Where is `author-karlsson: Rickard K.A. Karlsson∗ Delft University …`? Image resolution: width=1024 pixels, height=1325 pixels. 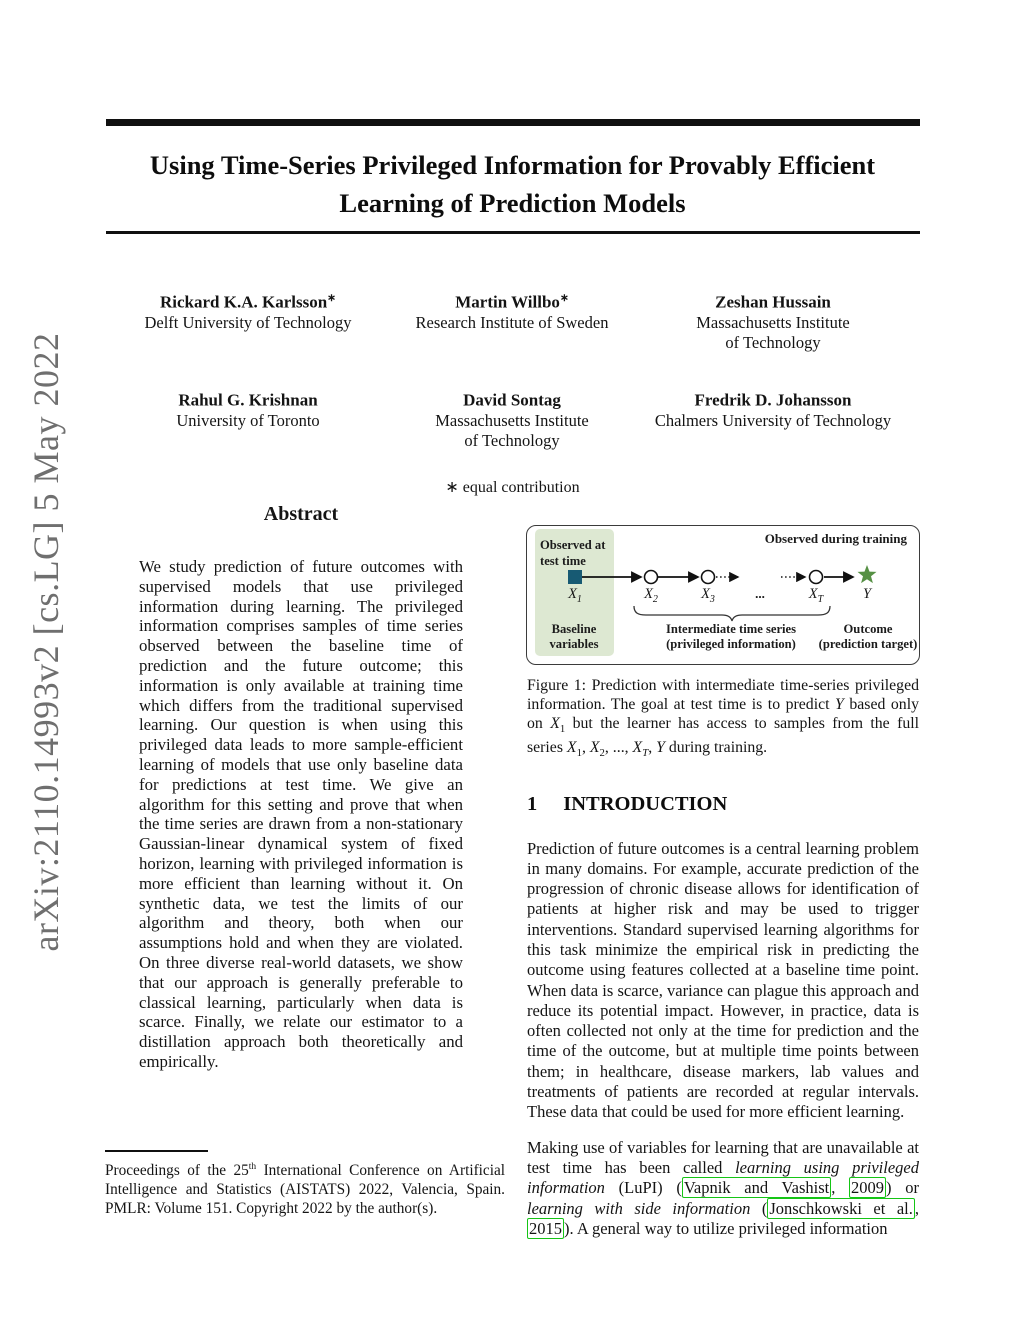
author-karlsson: Rickard K.A. Karlsson∗ Delft University … is located at coordinates (247, 310).